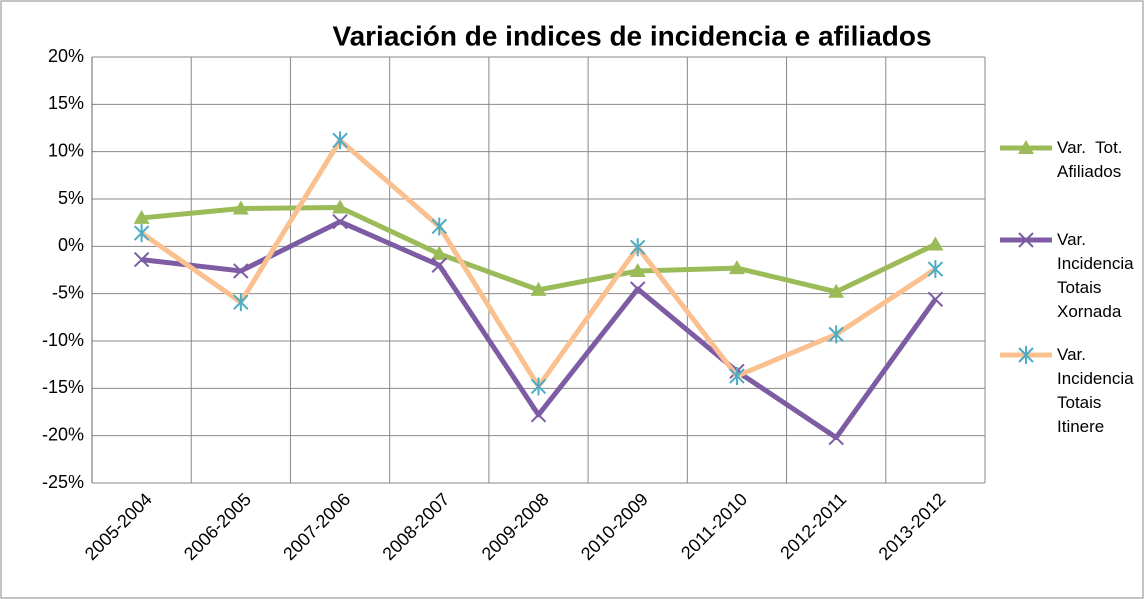 This screenshot has width=1144, height=599. What do you see at coordinates (66, 103) in the screenshot?
I see `y-tick-label: 15%` at bounding box center [66, 103].